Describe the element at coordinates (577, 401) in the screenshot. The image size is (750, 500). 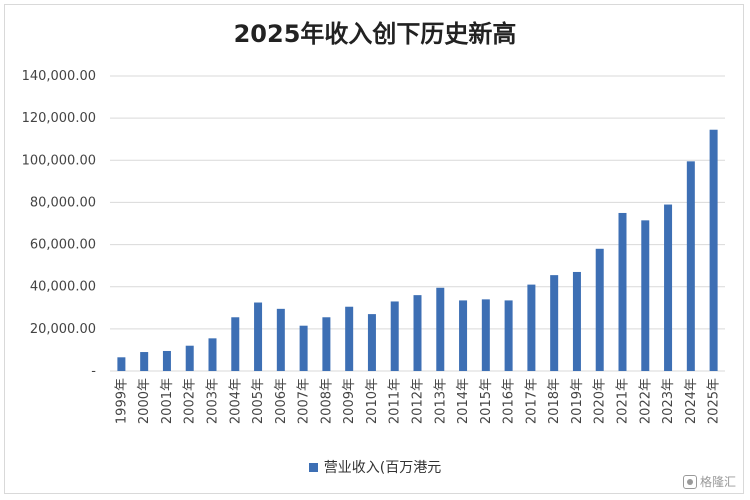
I see `x-tick-label: 2019年` at that location.